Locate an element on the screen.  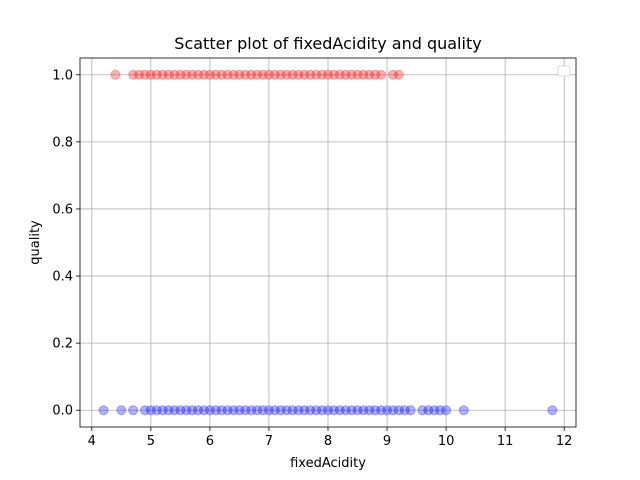
x-tick-label: 9 is located at coordinates (387, 441).